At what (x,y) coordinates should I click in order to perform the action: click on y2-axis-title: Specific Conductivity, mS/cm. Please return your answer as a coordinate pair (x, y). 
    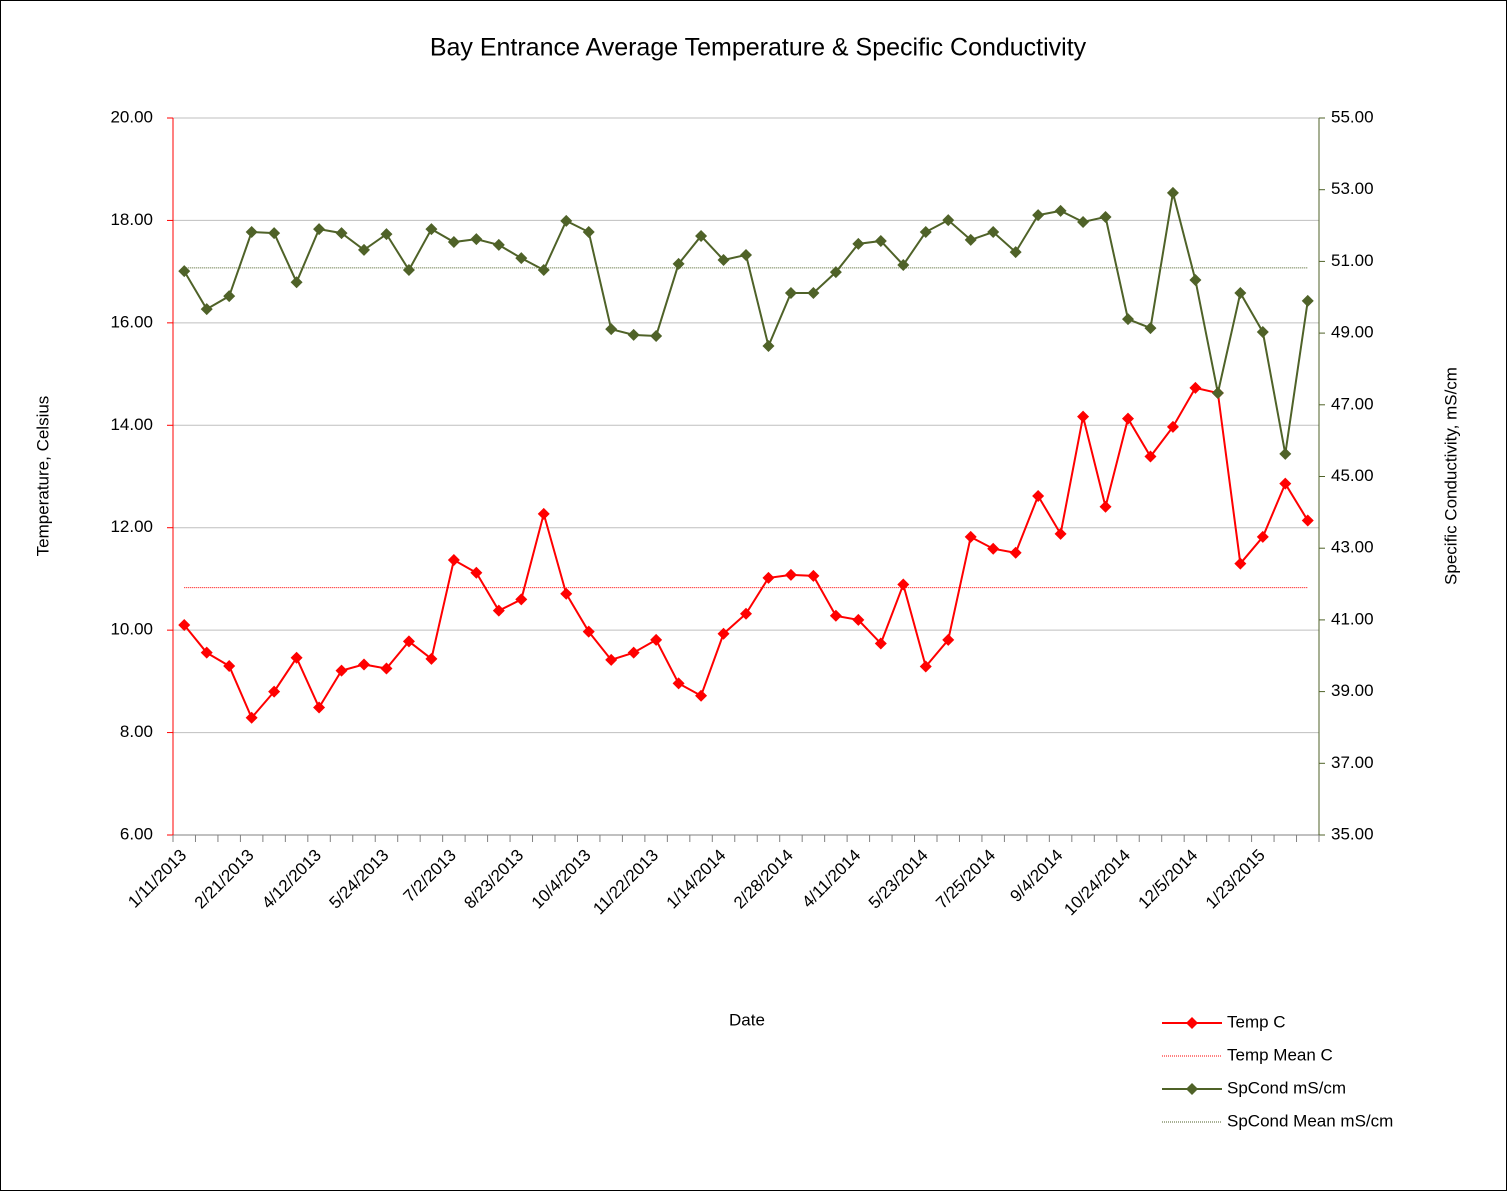
    Looking at the image, I should click on (1450, 476).